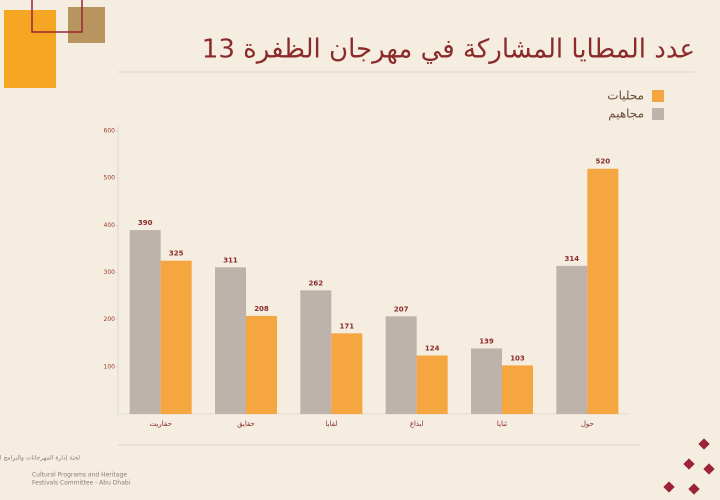 The image size is (720, 500). I want to click on y-tick-label: 200, so click(110, 319).